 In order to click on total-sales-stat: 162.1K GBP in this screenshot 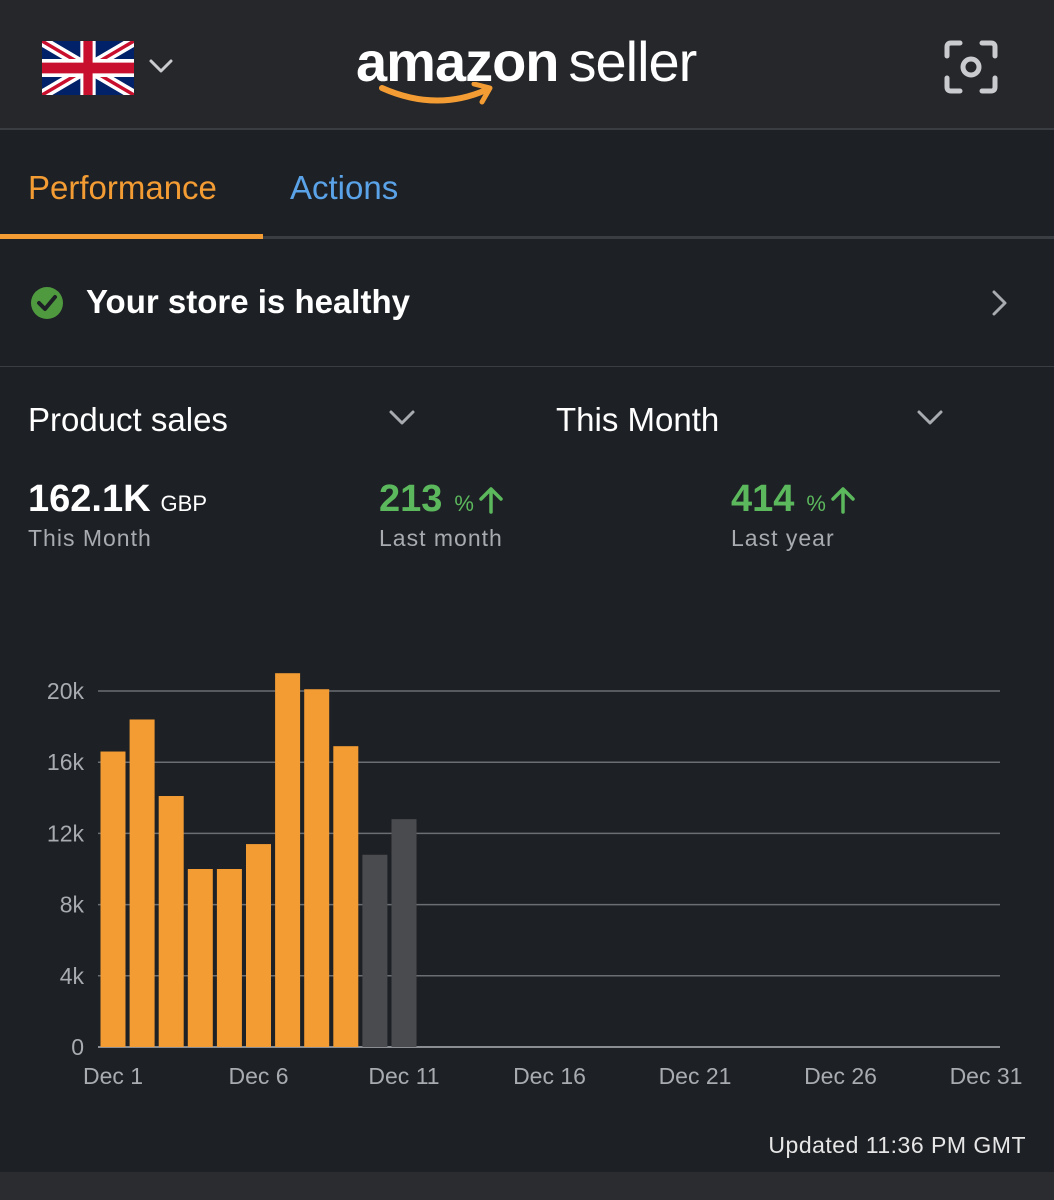, I will do `click(117, 499)`.